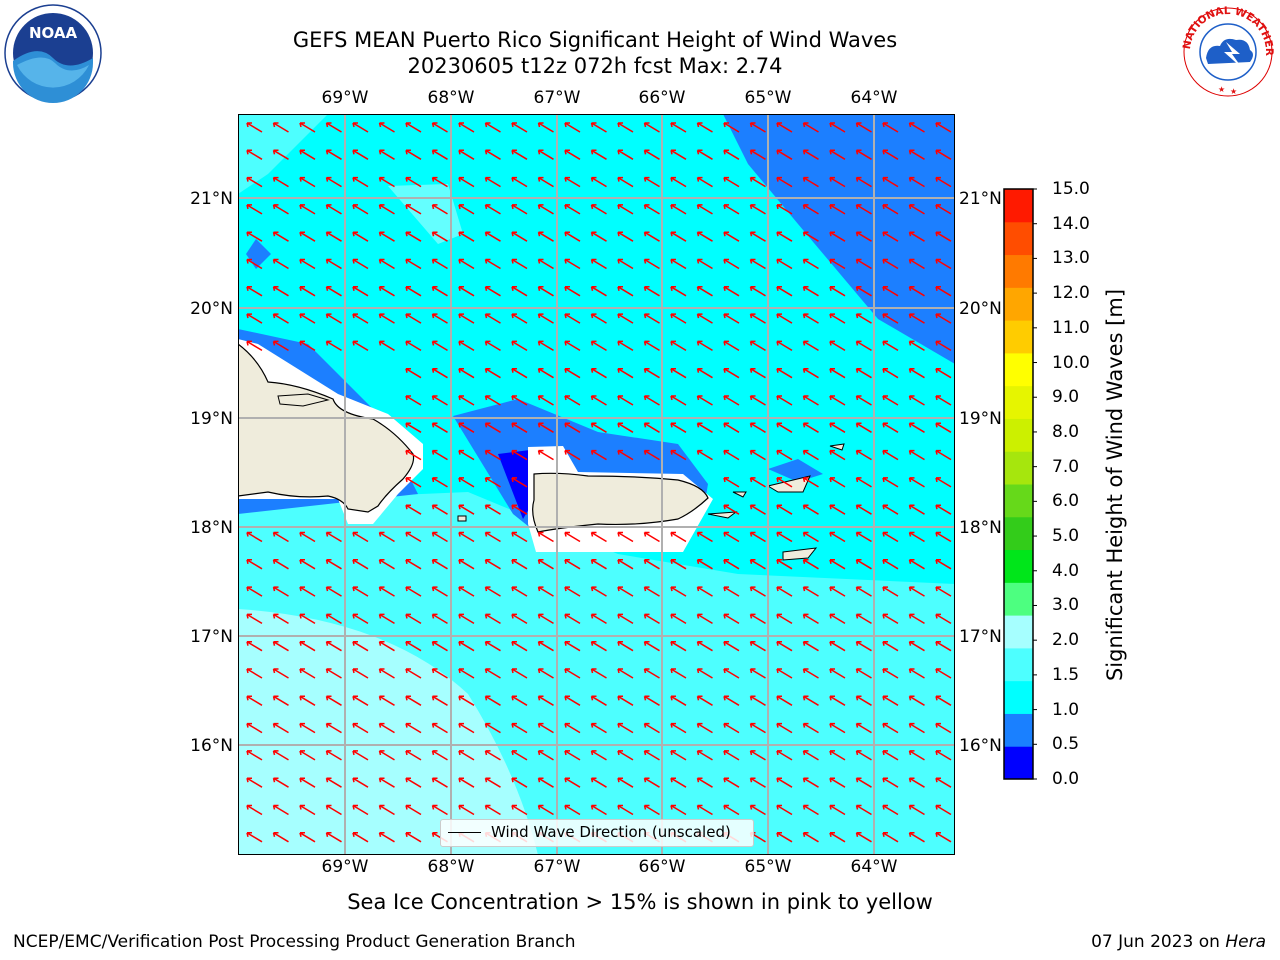 This screenshot has width=1280, height=960. I want to click on wave-field-high, so click(388, 732).